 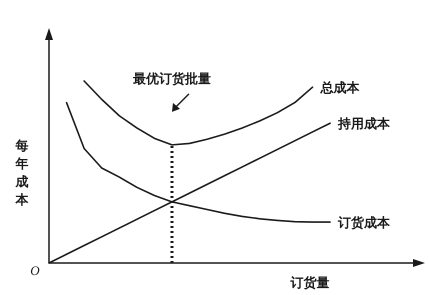 What do you see at coordinates (340, 88) in the screenshot?
I see `series-label: 总成本` at bounding box center [340, 88].